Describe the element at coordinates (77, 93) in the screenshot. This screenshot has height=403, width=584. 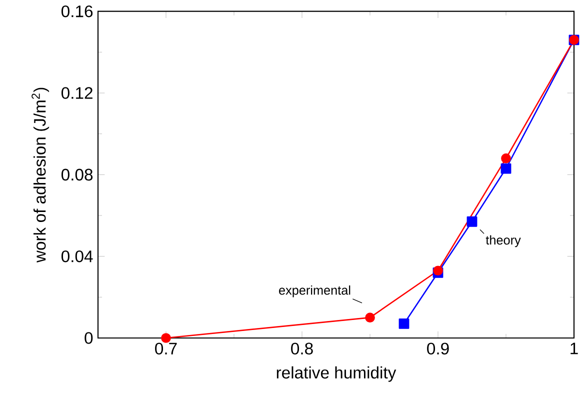
I see `y-tick-label: 0.12` at that location.